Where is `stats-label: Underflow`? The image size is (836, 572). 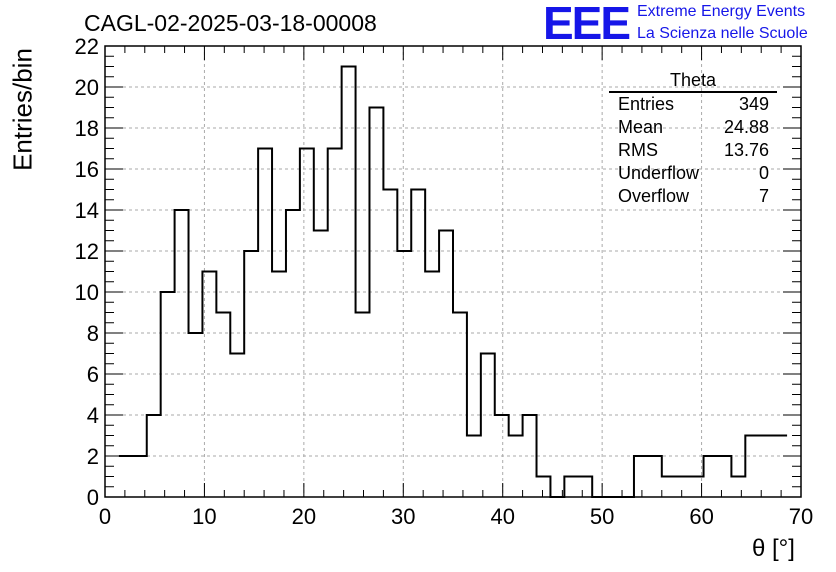 stats-label: Underflow is located at coordinates (659, 173).